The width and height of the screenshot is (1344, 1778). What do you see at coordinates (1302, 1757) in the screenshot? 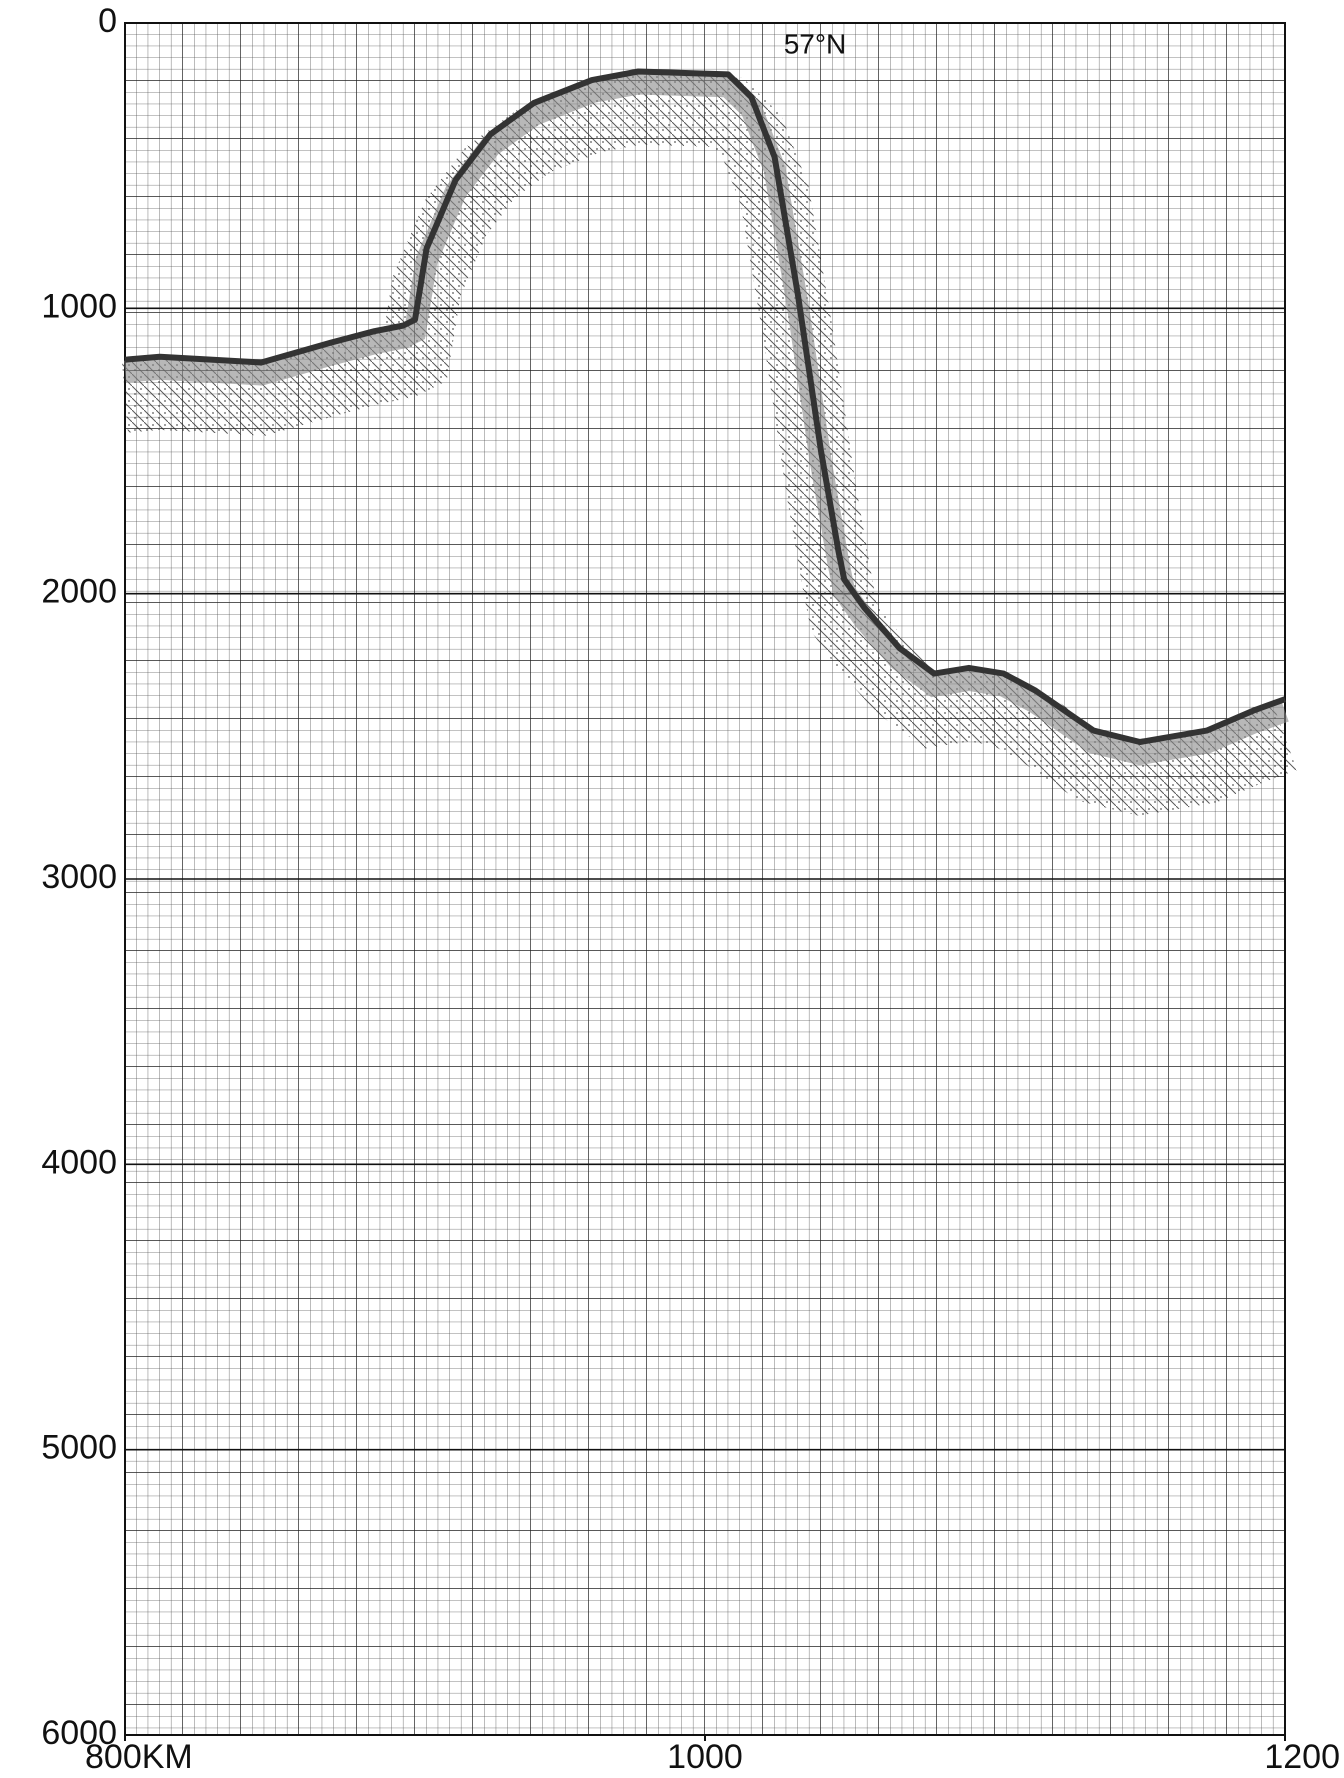
I see `x-tick-label: 1200` at bounding box center [1302, 1757].